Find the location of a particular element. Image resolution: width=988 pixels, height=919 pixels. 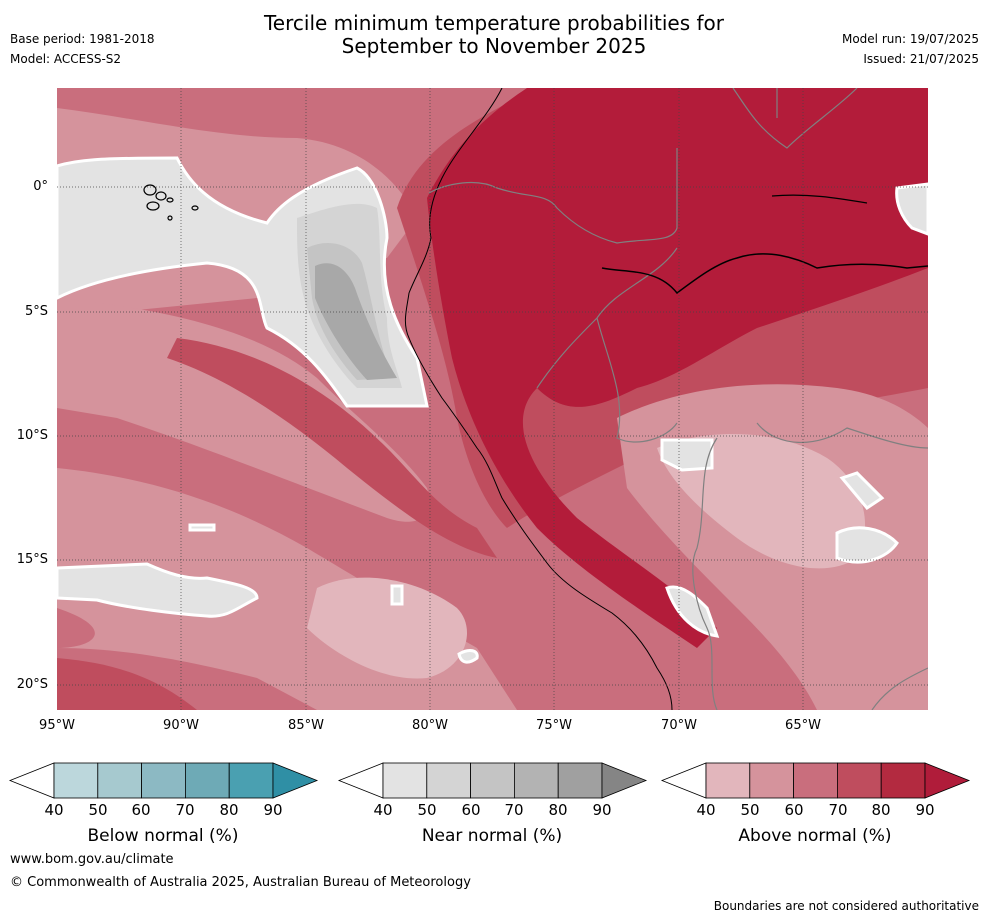

cb-below-tick: 90 is located at coordinates (273, 810).